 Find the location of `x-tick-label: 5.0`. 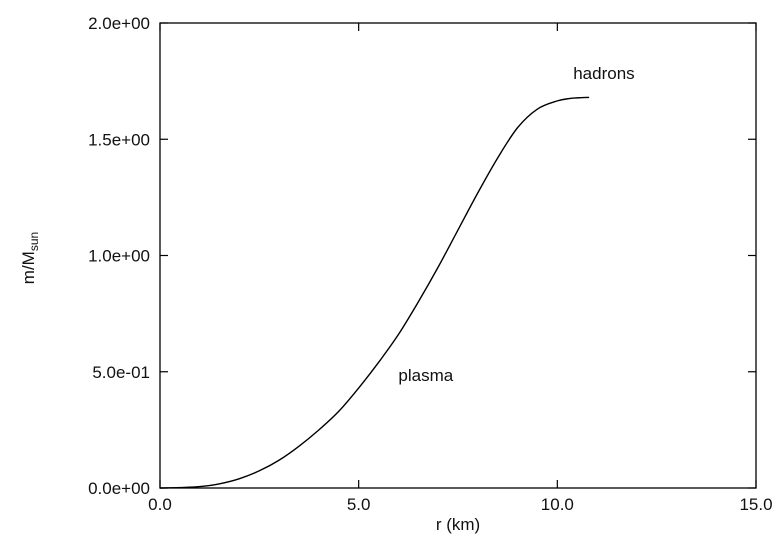

x-tick-label: 5.0 is located at coordinates (359, 504).